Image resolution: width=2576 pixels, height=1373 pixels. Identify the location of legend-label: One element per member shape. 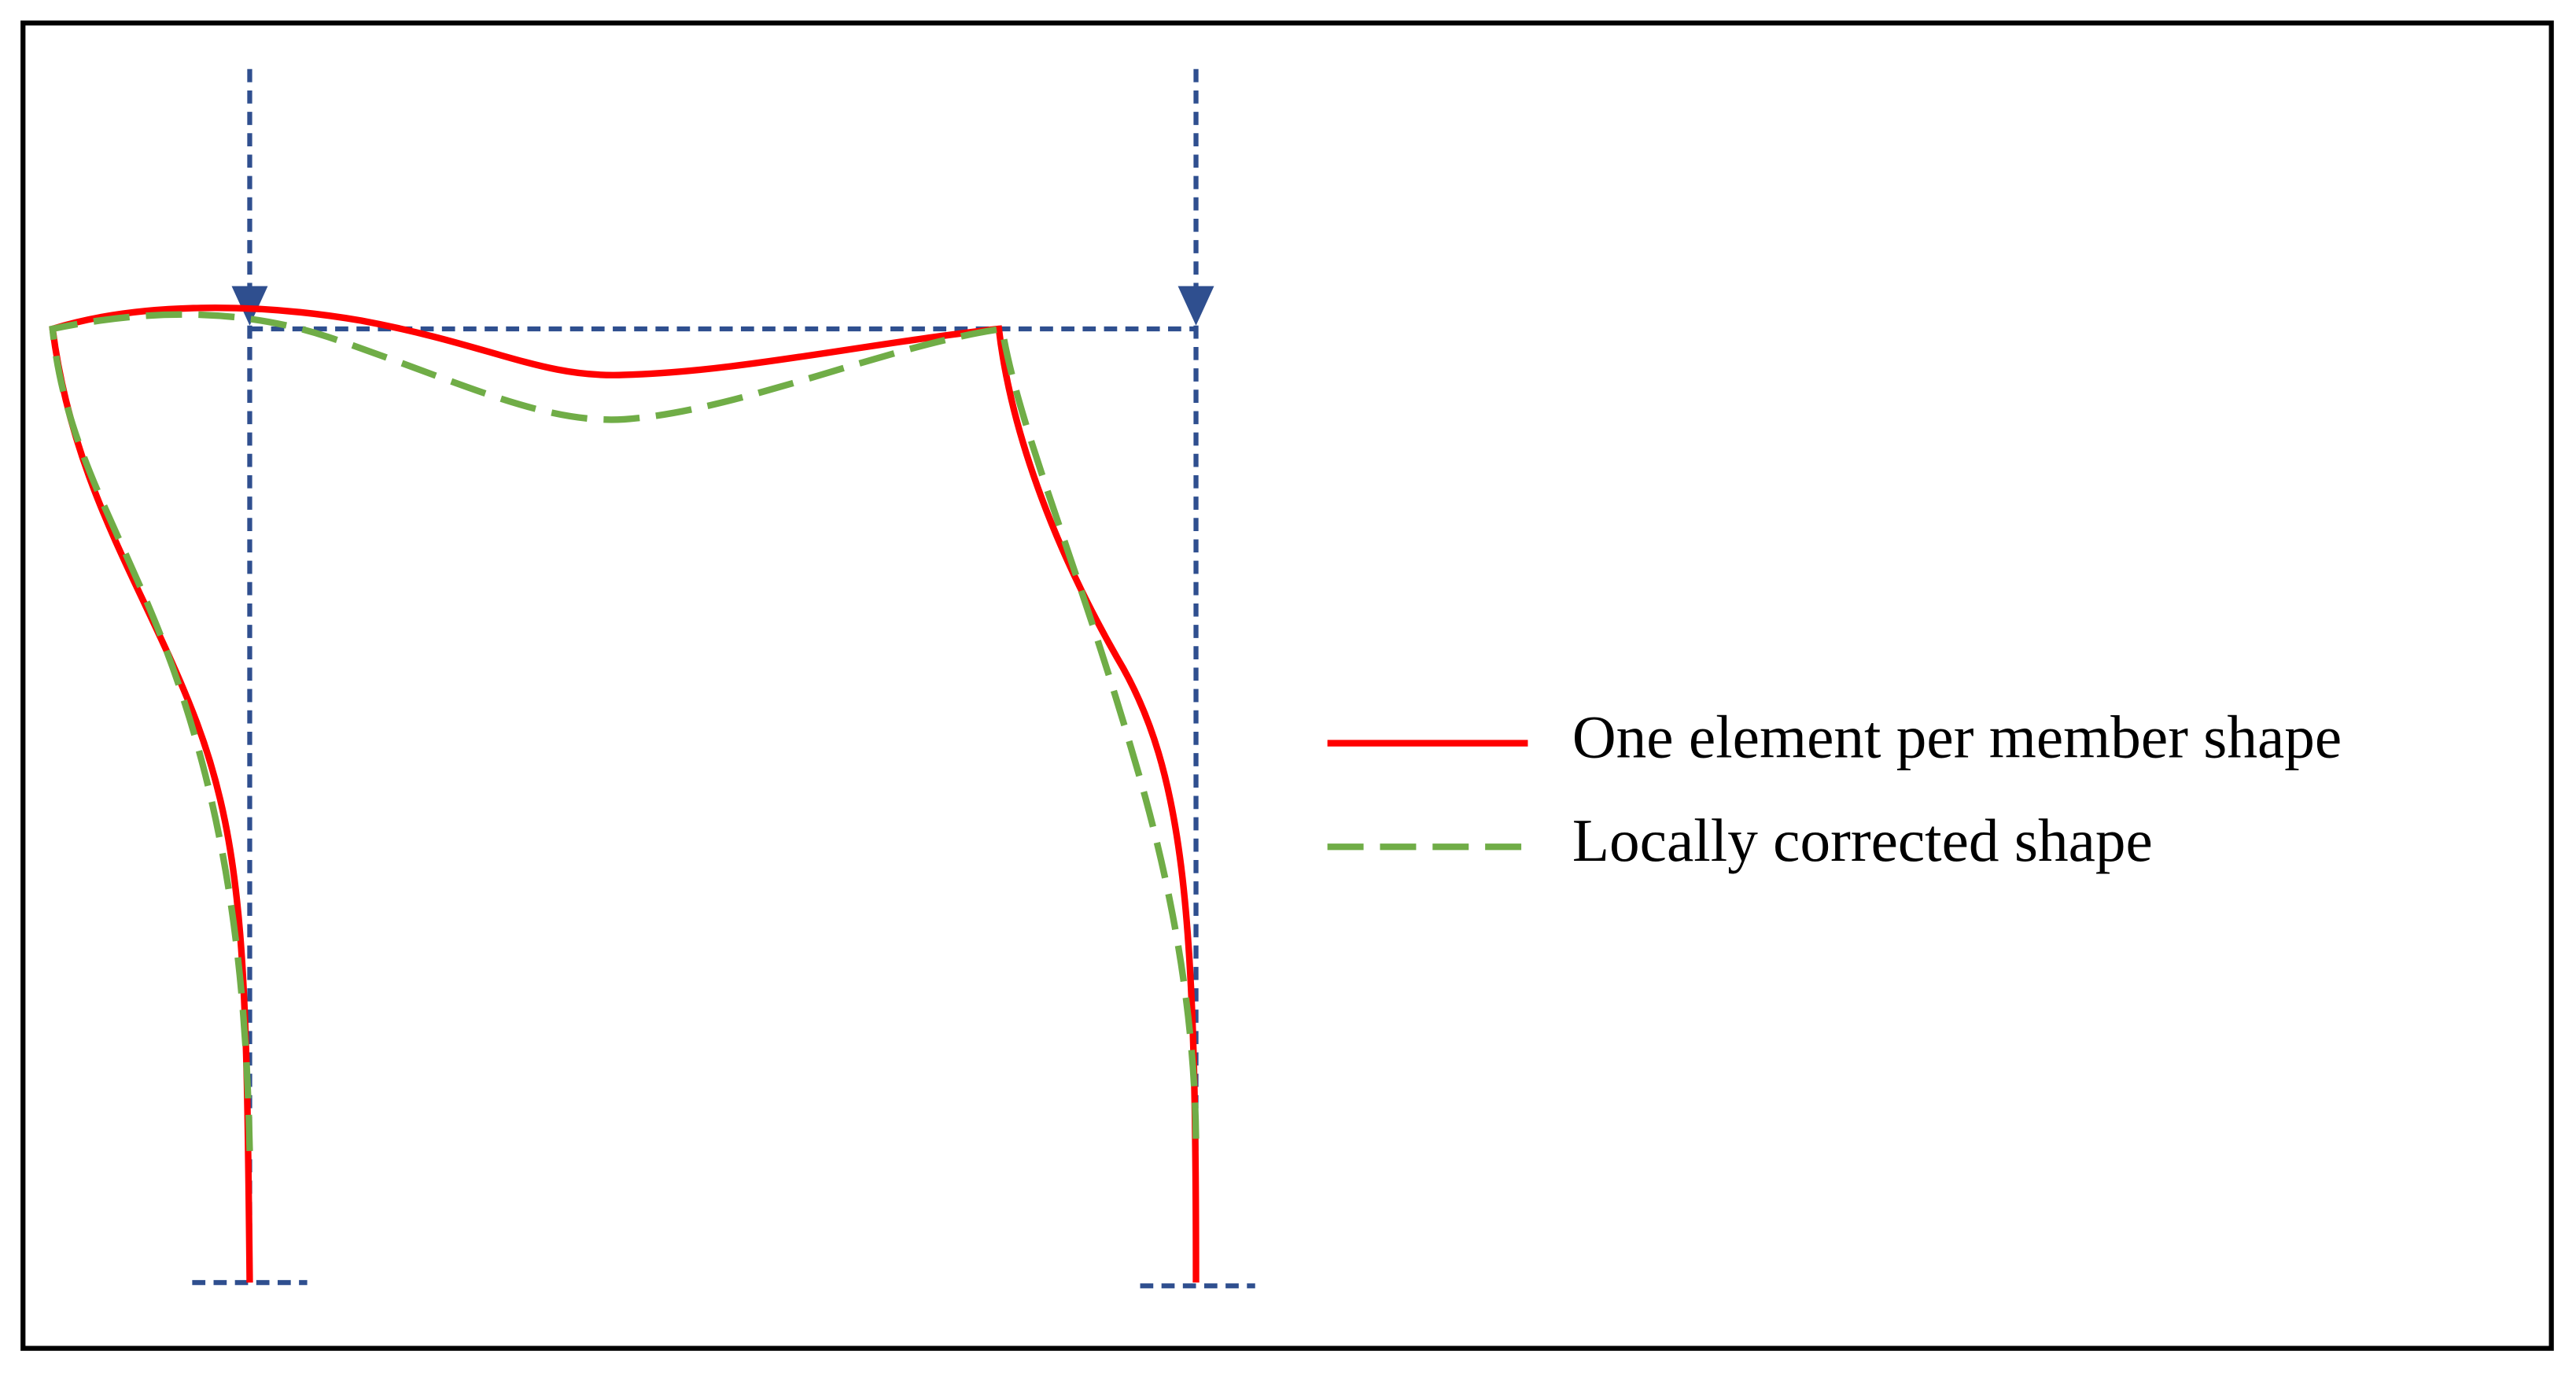
(1957, 737).